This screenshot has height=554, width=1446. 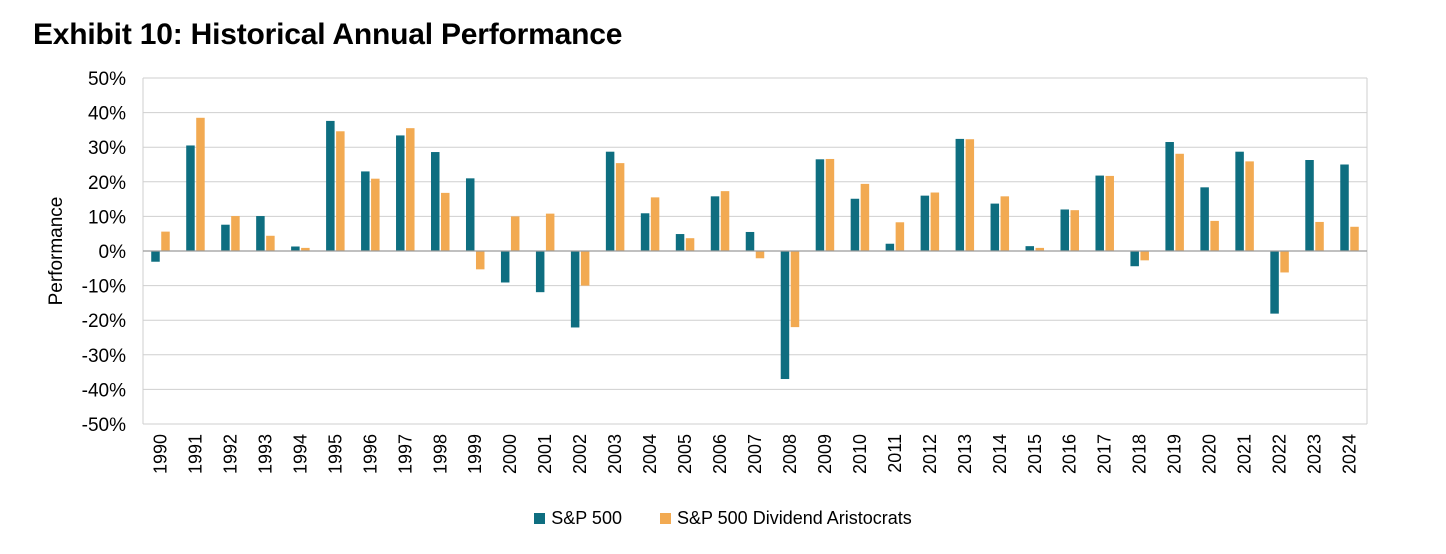 What do you see at coordinates (685, 454) in the screenshot?
I see `x-tick-label: 2005` at bounding box center [685, 454].